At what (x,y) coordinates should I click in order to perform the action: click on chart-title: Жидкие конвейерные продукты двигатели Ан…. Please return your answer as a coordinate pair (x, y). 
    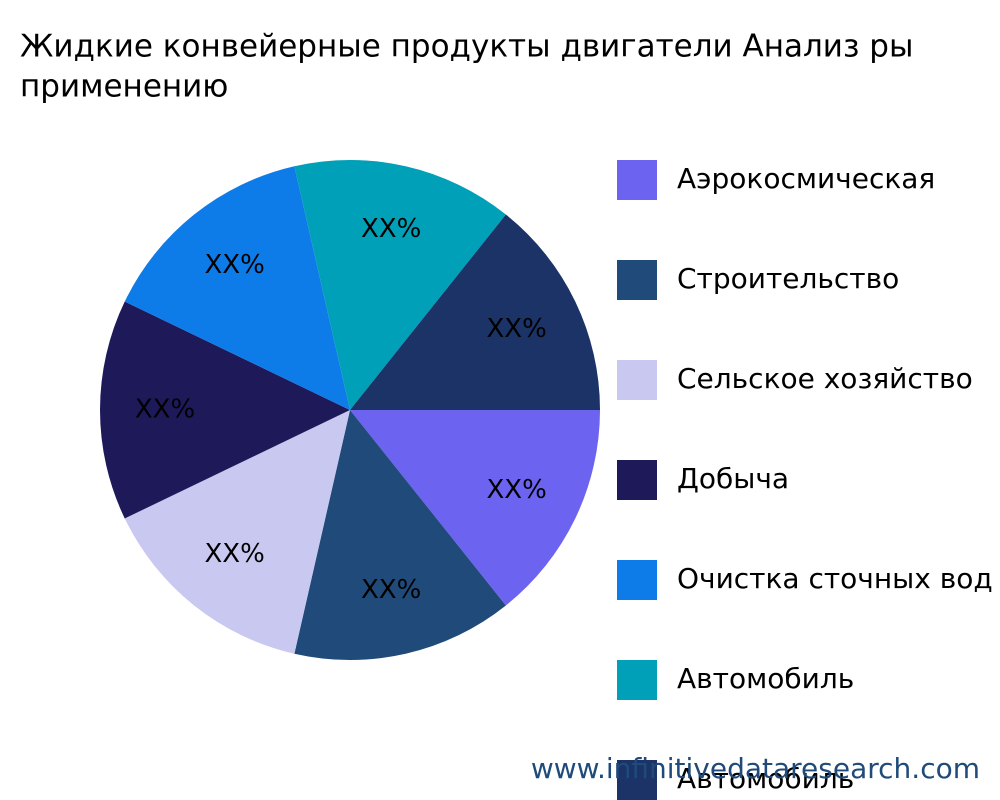
    Looking at the image, I should click on (466, 47).